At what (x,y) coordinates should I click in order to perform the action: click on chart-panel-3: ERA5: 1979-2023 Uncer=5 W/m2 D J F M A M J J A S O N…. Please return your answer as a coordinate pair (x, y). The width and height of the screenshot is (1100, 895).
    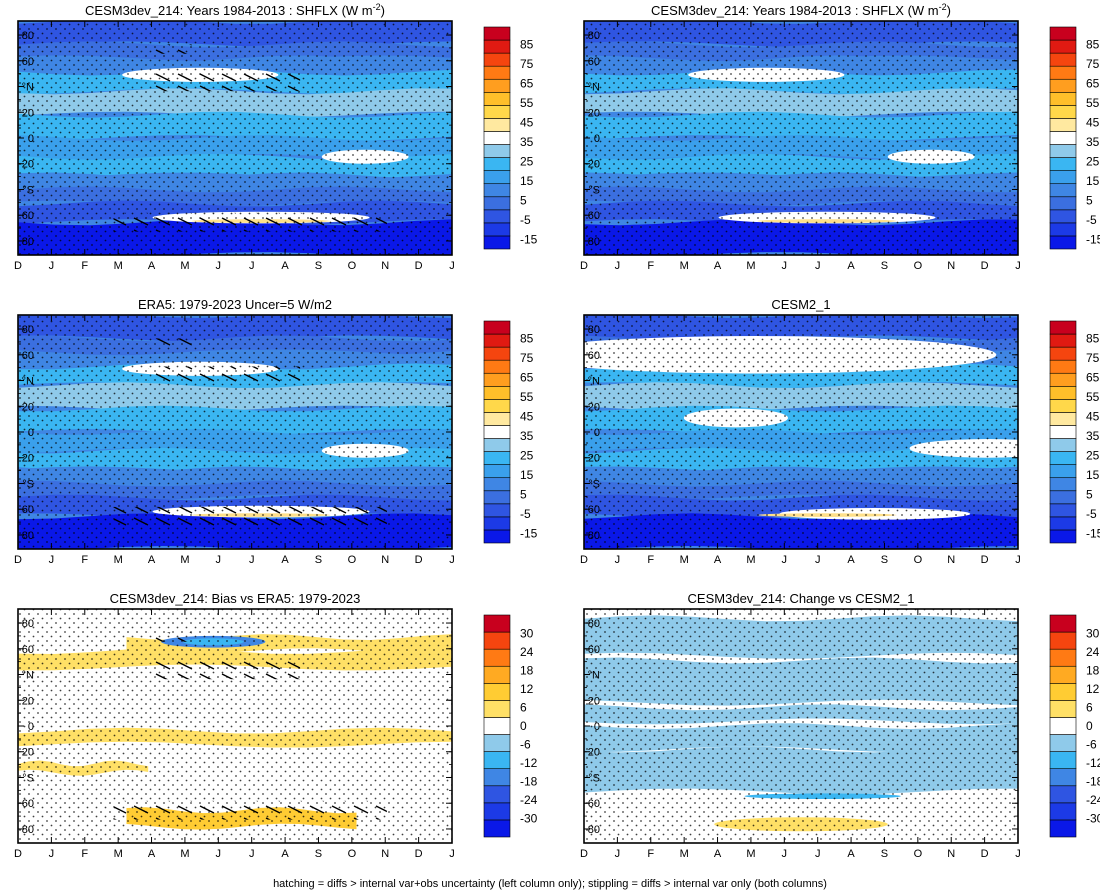
    Looking at the image, I should click on (276, 431).